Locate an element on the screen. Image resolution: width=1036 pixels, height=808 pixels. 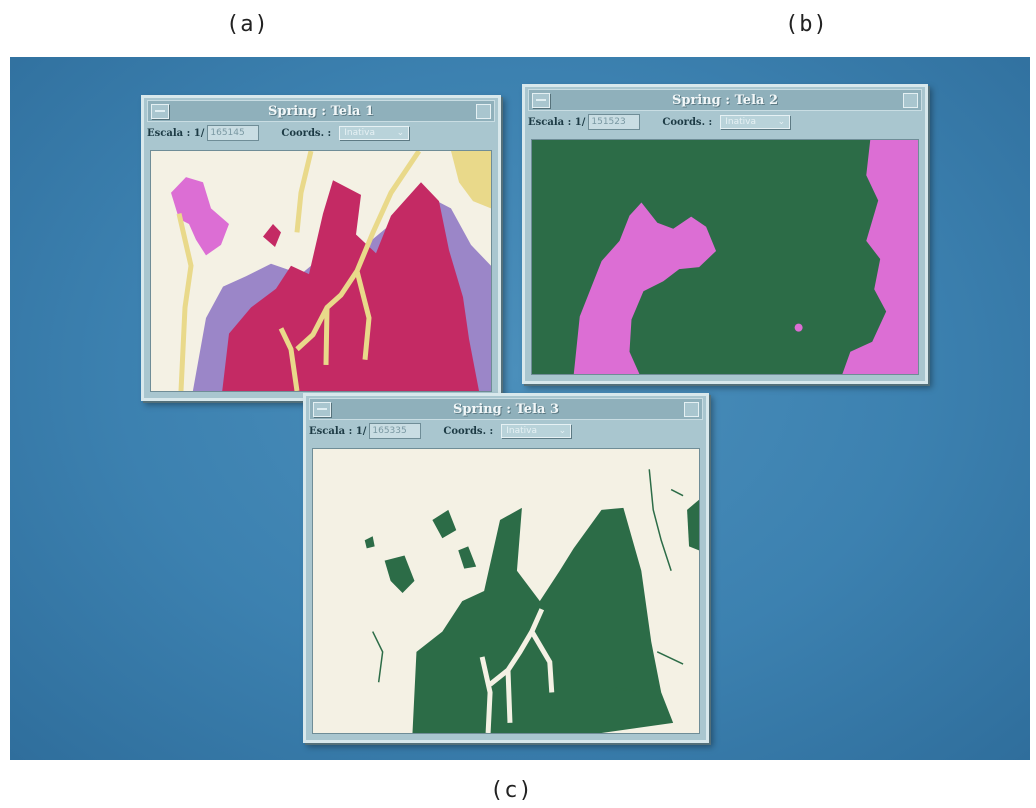
scale-input: 165335 is located at coordinates (395, 431).